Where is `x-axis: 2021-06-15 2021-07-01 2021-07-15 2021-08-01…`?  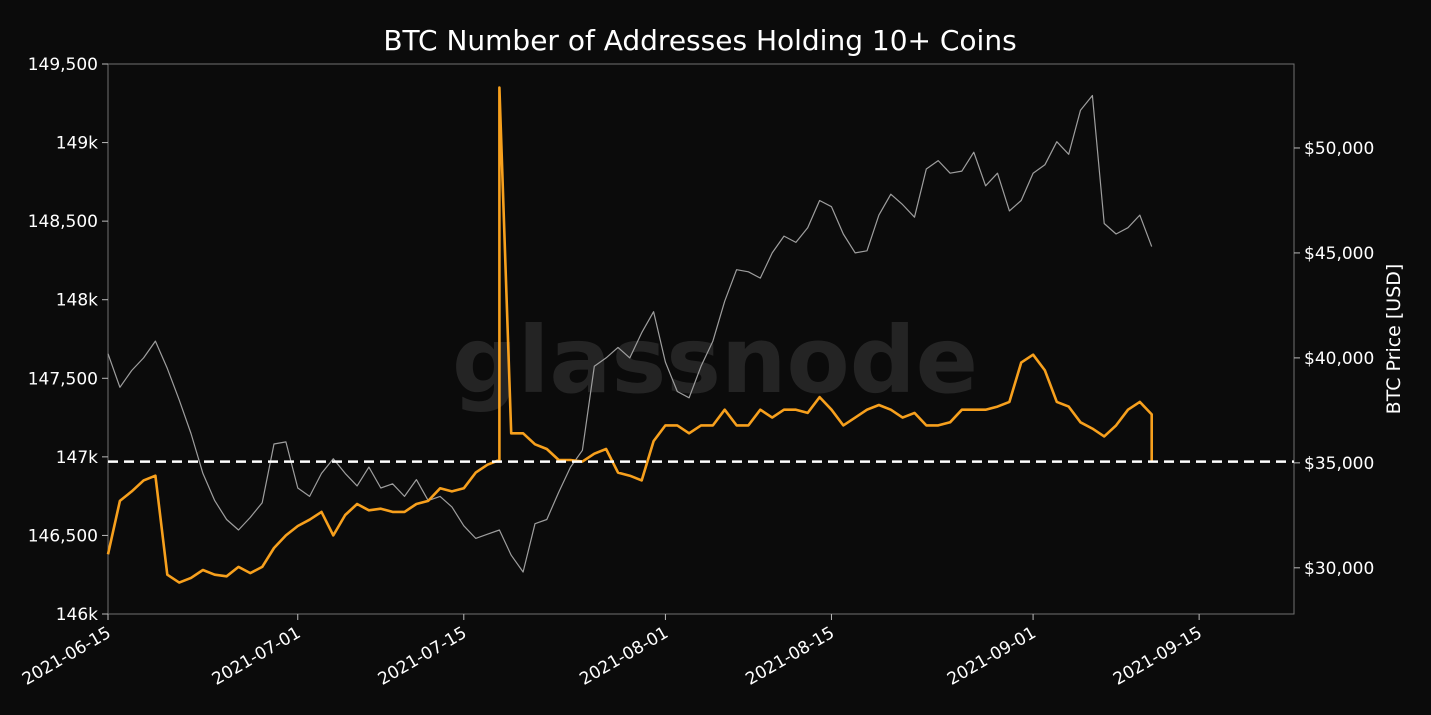
x-axis: 2021-06-15 2021-07-01 2021-07-15 2021-08-01… is located at coordinates (612, 652).